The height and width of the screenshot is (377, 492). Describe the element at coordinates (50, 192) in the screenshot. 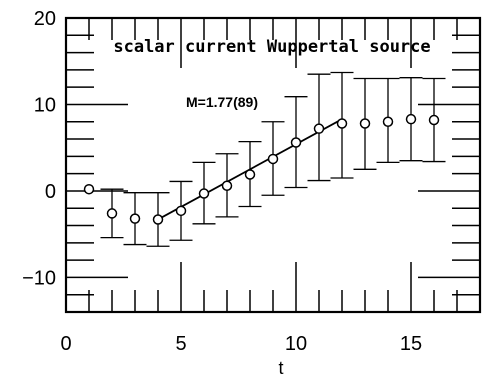

I see `y-tick-label: 0` at that location.